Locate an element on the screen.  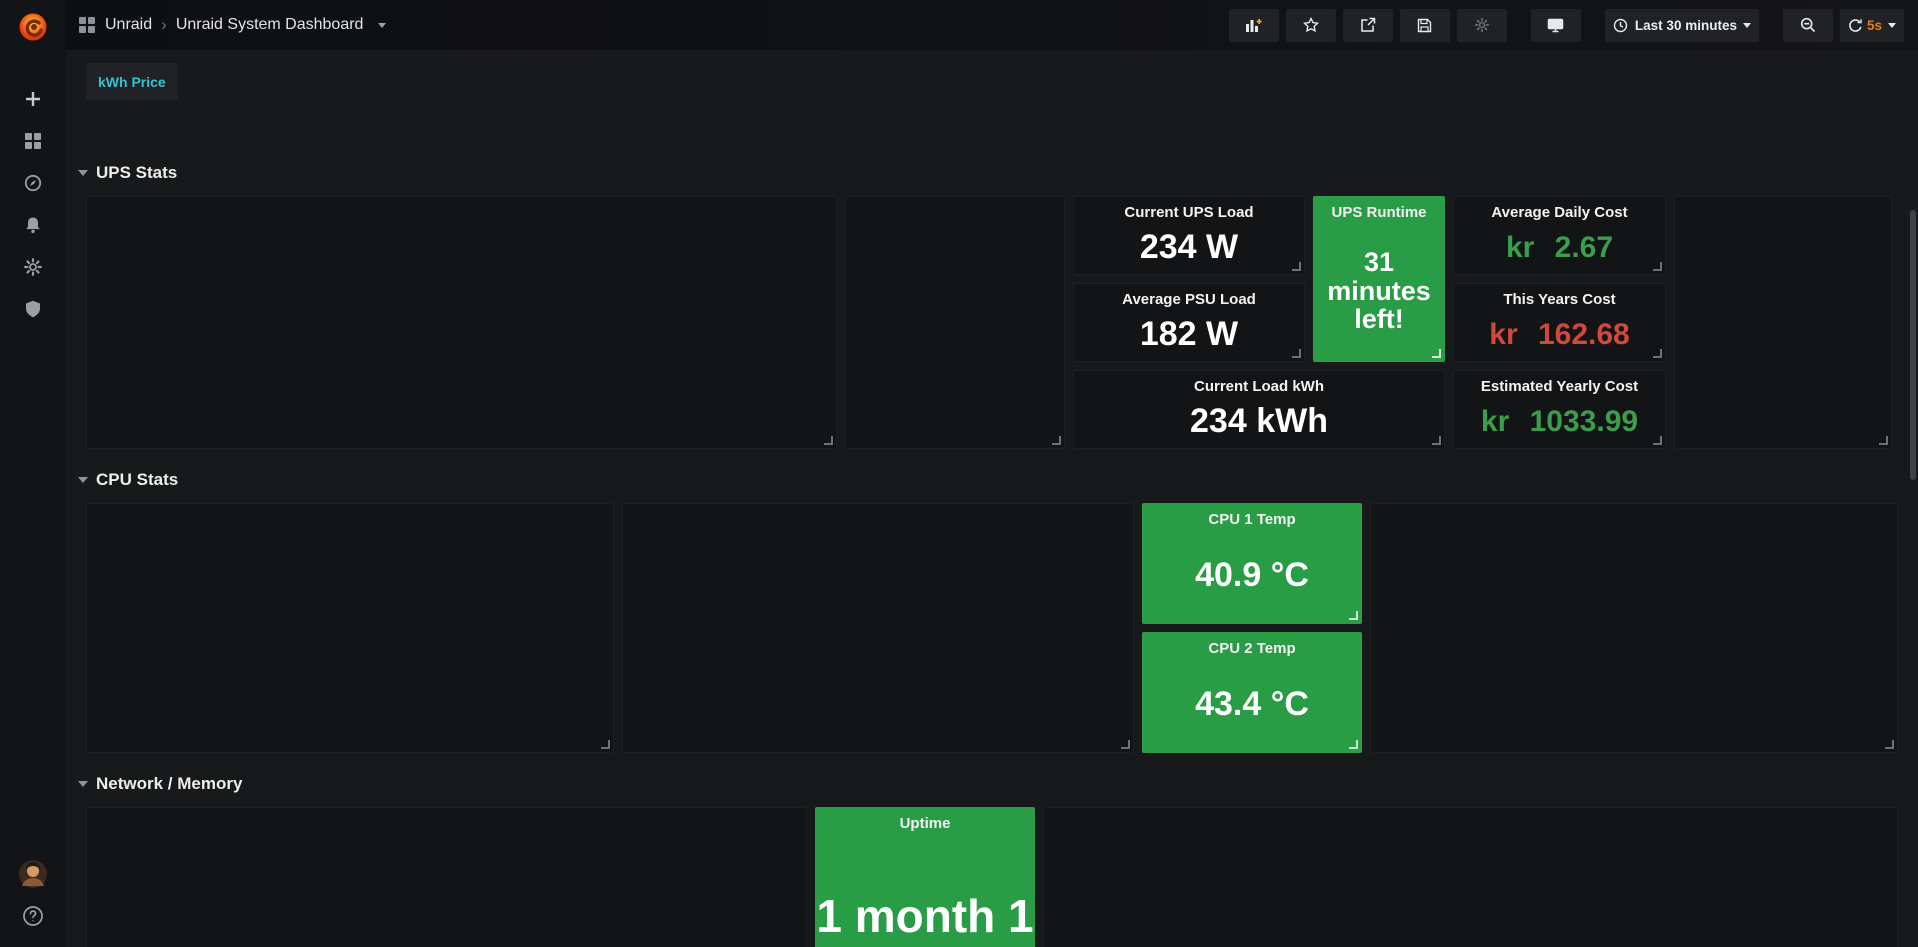
panel-this-years-cost: This Years Cost kr 162.68 is located at coordinates (1559, 322).